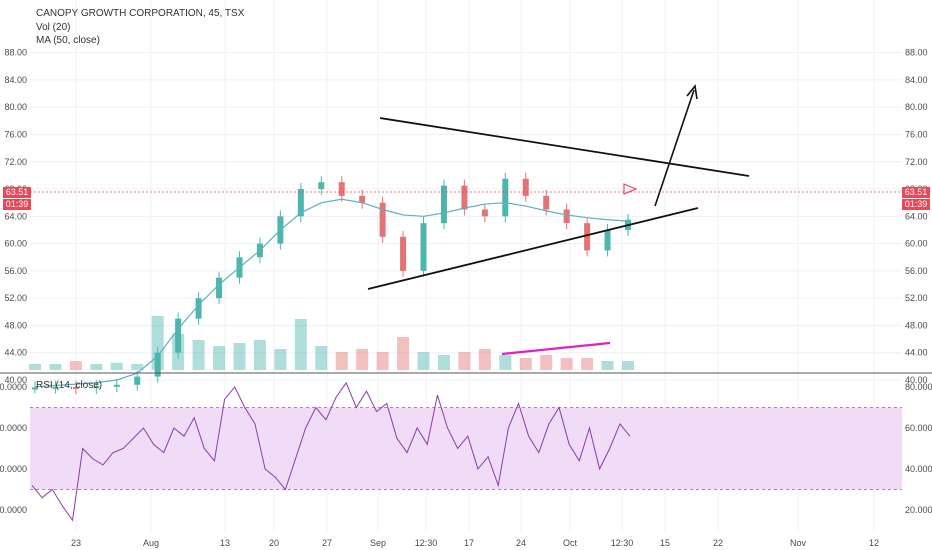 Image resolution: width=932 pixels, height=550 pixels. What do you see at coordinates (68, 40) in the screenshot?
I see `legend-ma: MA (50, close)` at bounding box center [68, 40].